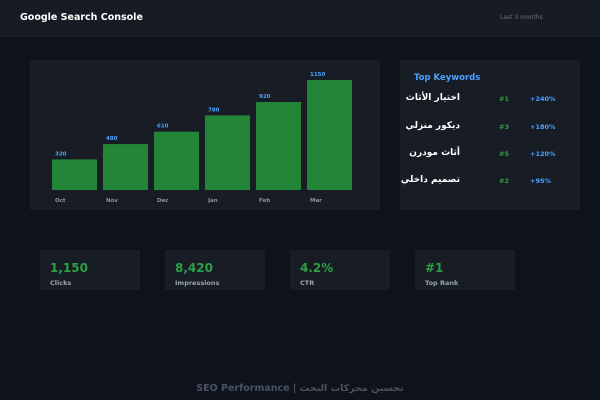 This screenshot has width=600, height=400. Describe the element at coordinates (81, 17) in the screenshot. I see `app-title: Google Search Console` at that location.